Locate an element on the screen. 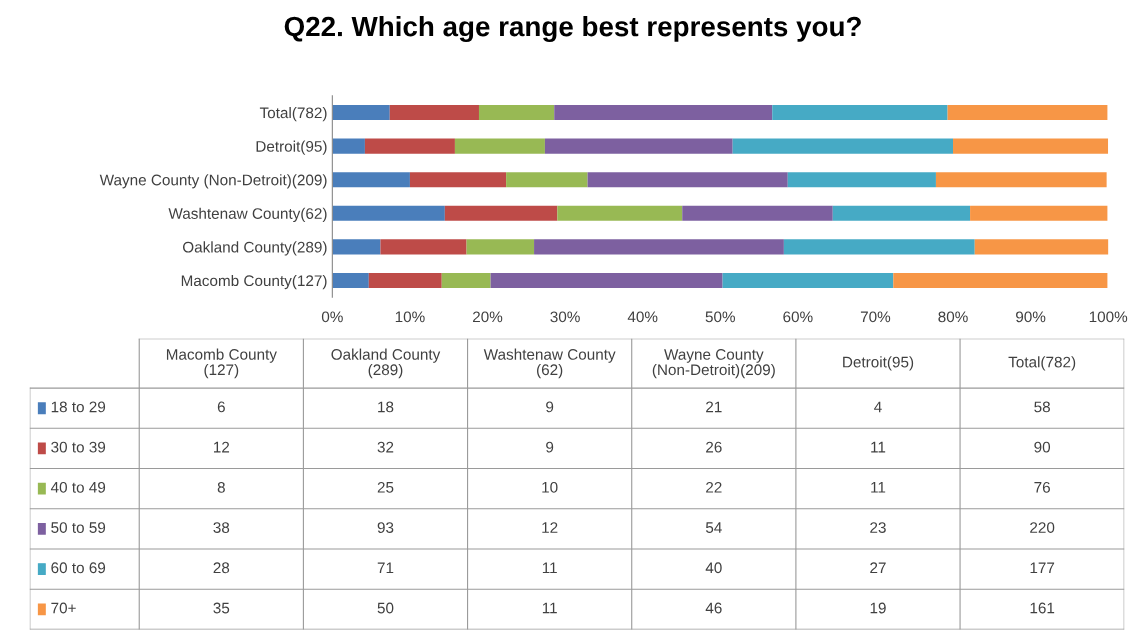  text: 58 is located at coordinates (1042, 407).